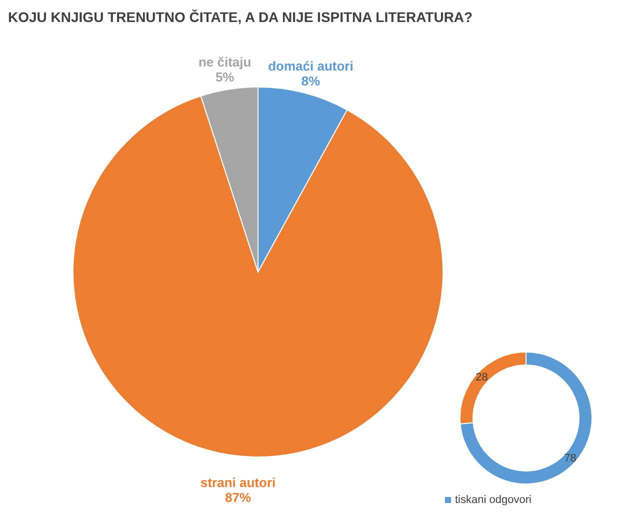 The image size is (618, 514). Describe the element at coordinates (240, 17) in the screenshot. I see `chart-title: KOJU KNJIGU TRENUTNO ČITATE, A DA NIJE ISPITNA LITERATURA?` at that location.